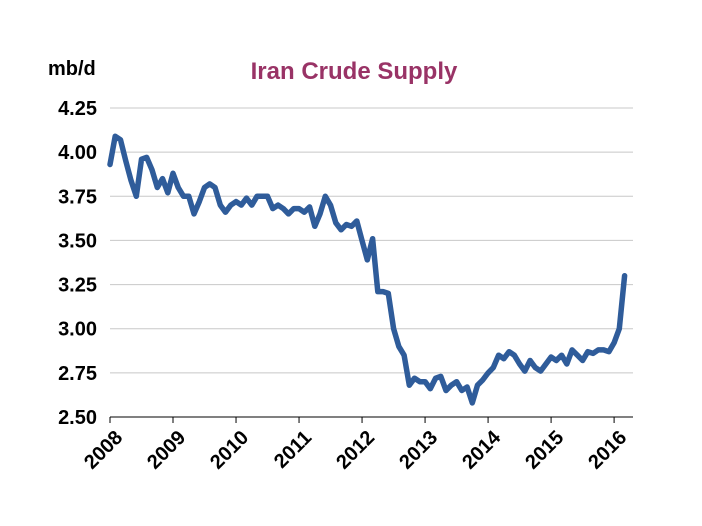  I want to click on x-tick-label: 2012, so click(355, 450).